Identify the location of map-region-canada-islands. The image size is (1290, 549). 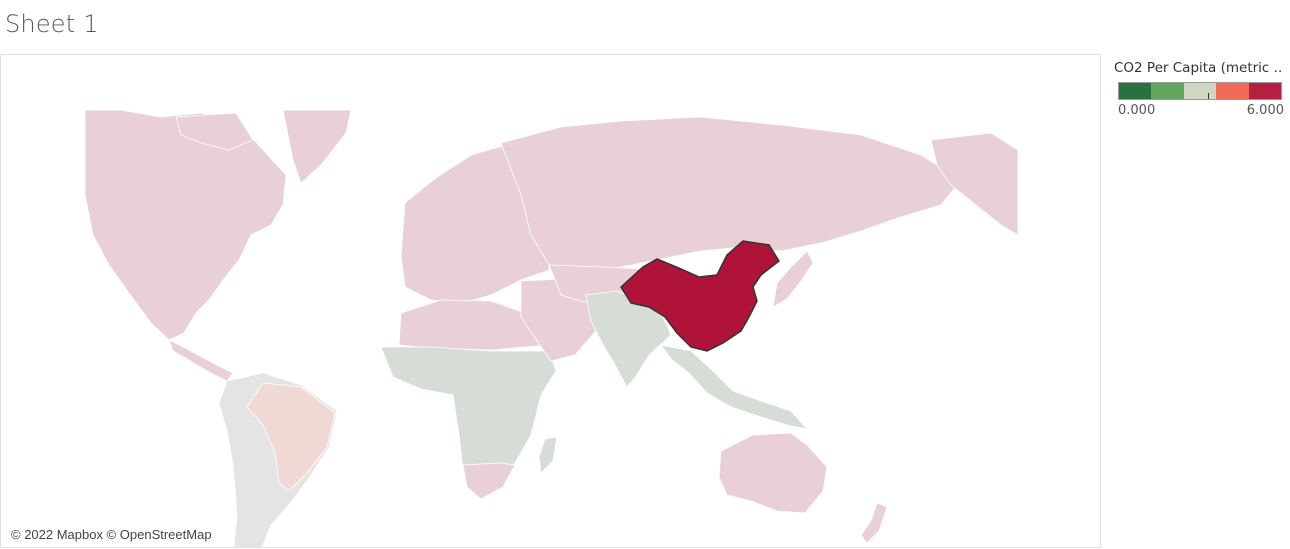
(214, 131).